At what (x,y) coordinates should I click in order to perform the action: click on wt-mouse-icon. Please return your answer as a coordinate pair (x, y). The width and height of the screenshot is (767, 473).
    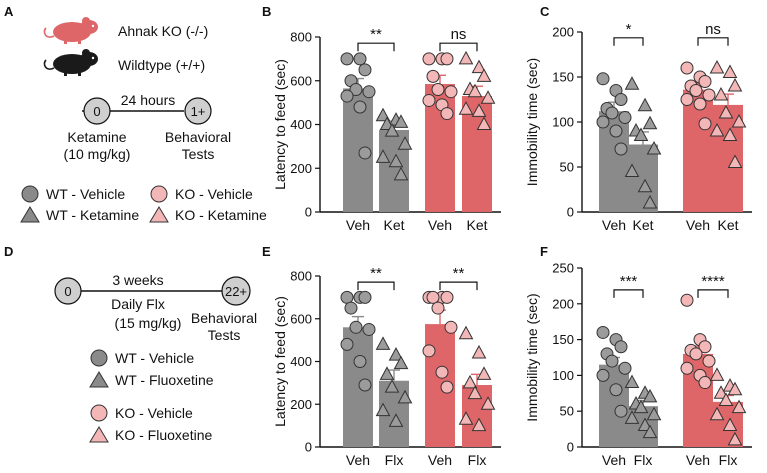
    Looking at the image, I should click on (70, 62).